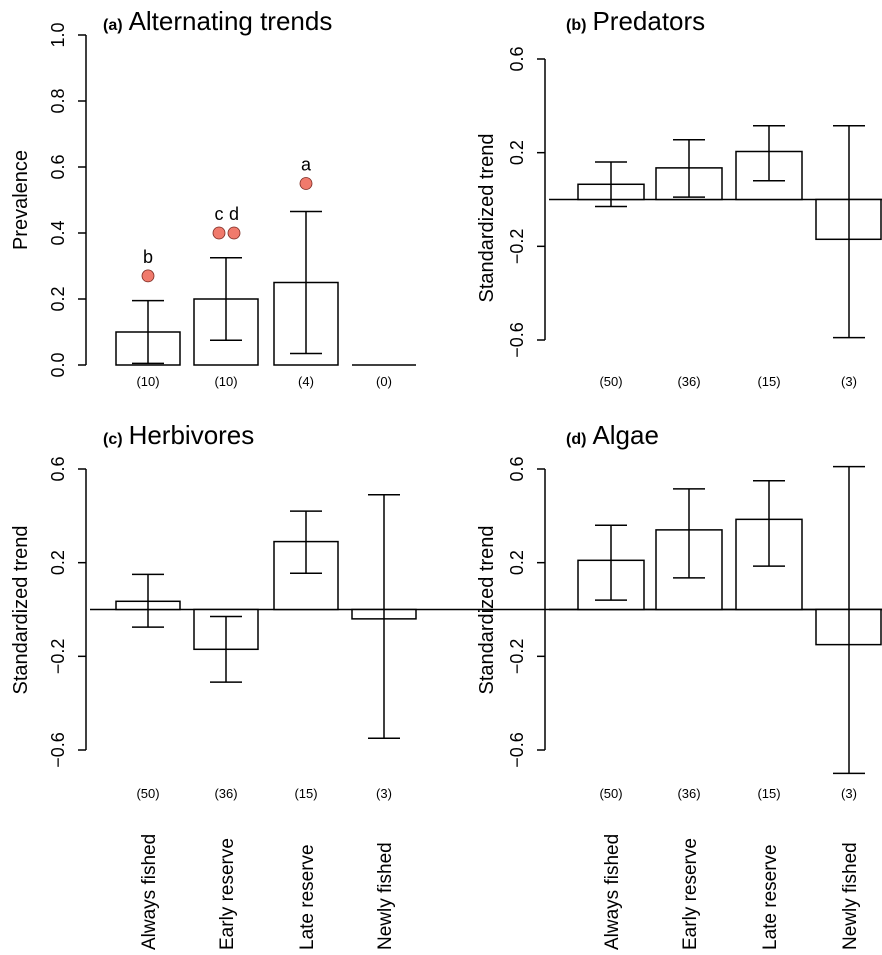 The width and height of the screenshot is (882, 955). Describe the element at coordinates (148, 257) in the screenshot. I see `significance-letter: b` at that location.